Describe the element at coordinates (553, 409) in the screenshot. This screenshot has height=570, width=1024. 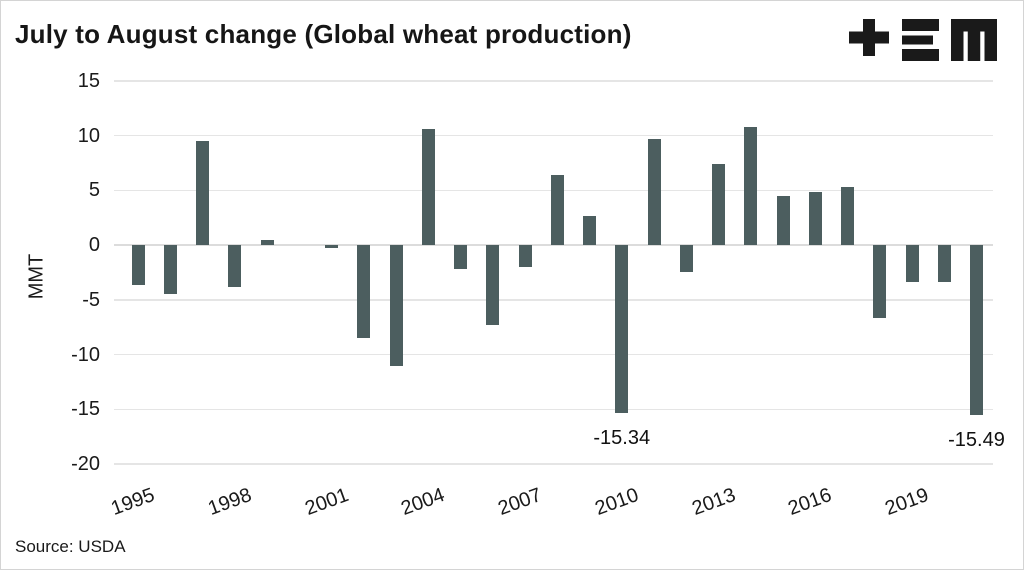
I see `gridline--15` at that location.